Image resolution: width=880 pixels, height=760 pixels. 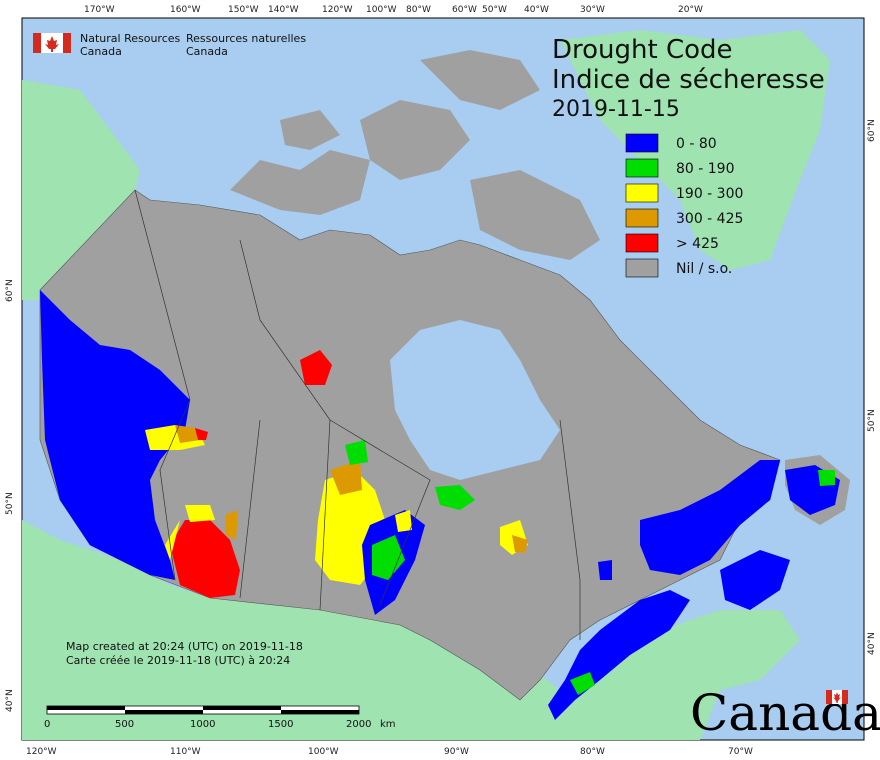 What do you see at coordinates (520, 544) in the screenshot?
I see `zone-300-425-on` at bounding box center [520, 544].